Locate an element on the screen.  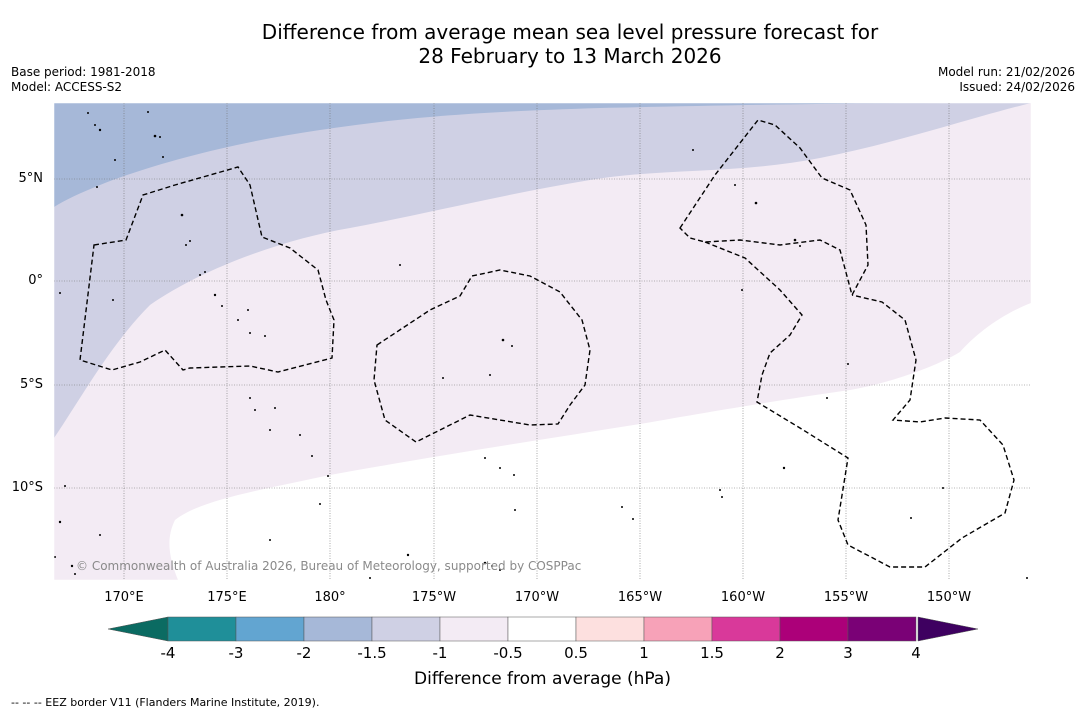
eez-kiribati-line is located at coordinates (774, 208).